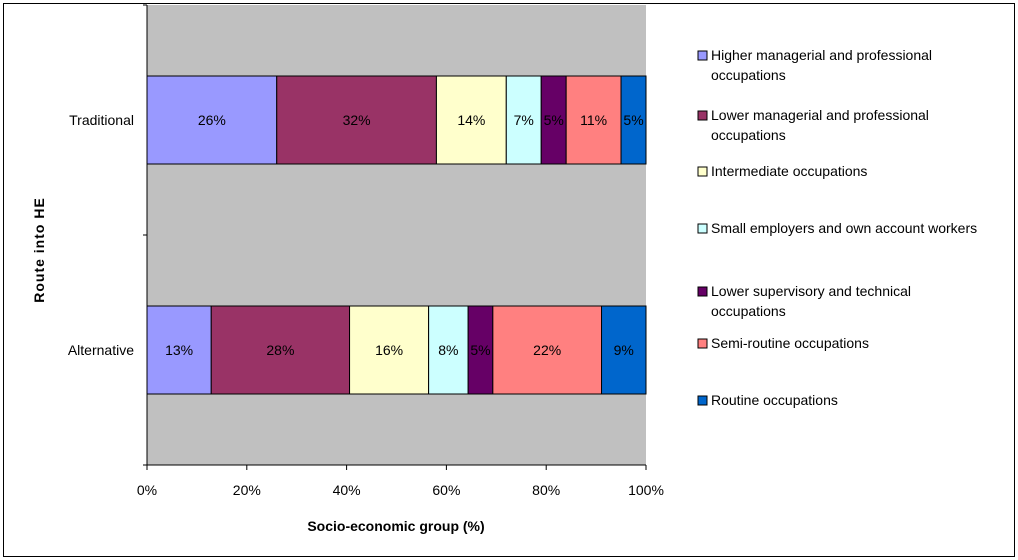 The width and height of the screenshot is (1018, 560). What do you see at coordinates (39, 250) in the screenshot?
I see `y-axis-title: Route into HE` at bounding box center [39, 250].